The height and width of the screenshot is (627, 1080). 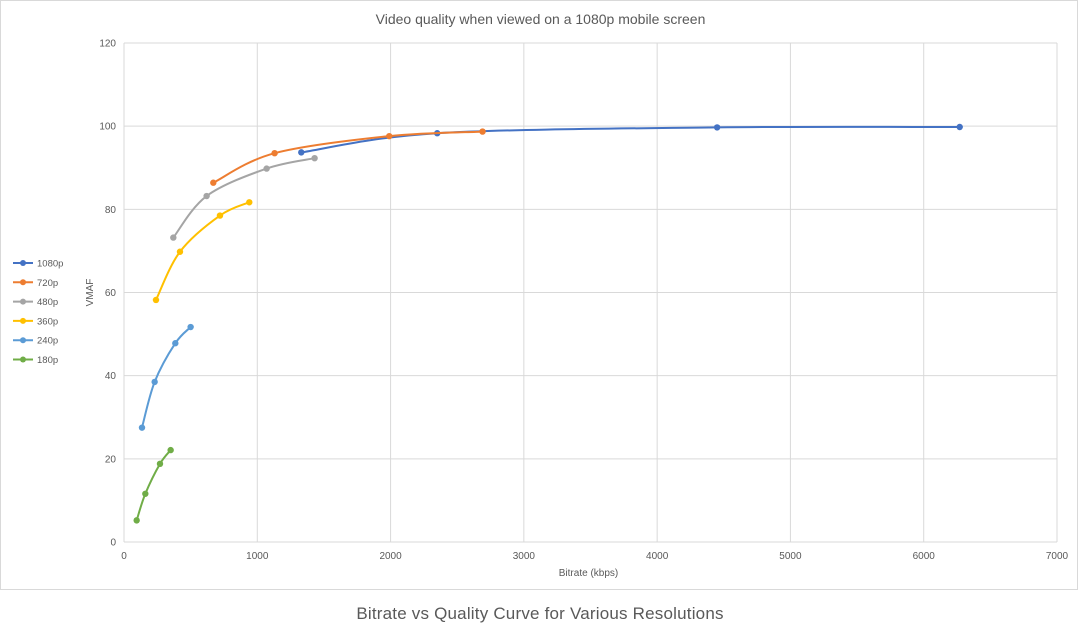 I want to click on x-tick-label: 1000, so click(x=257, y=556).